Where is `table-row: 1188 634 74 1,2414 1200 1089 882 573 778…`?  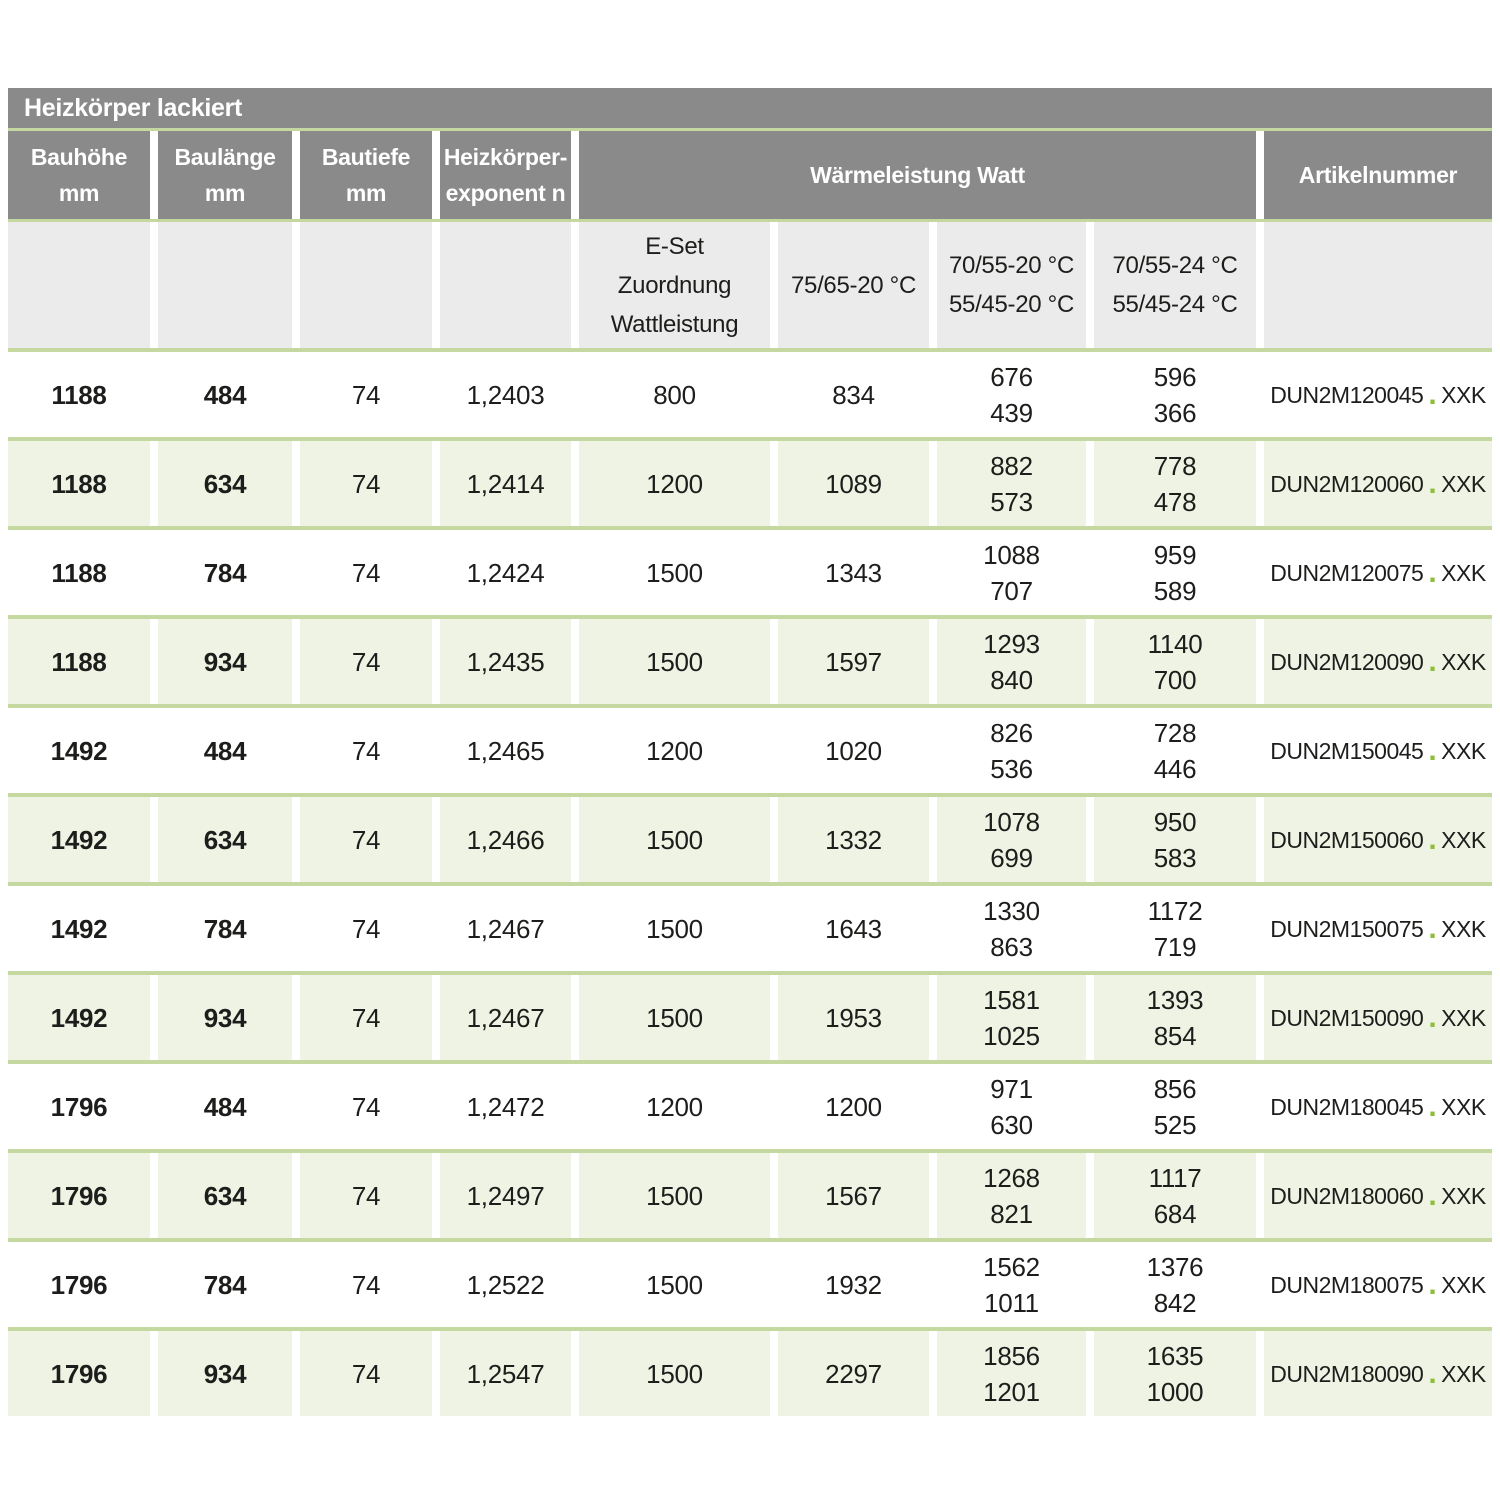
table-row: 1188 634 74 1,2414 1200 1089 882 573 778… is located at coordinates (750, 483).